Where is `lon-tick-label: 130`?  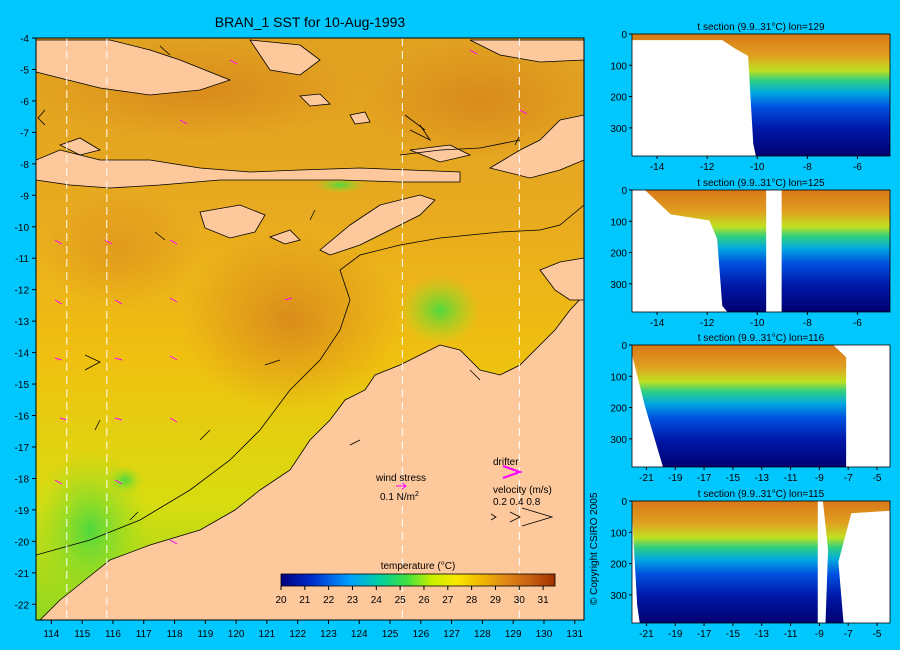 lon-tick-label: 130 is located at coordinates (544, 634).